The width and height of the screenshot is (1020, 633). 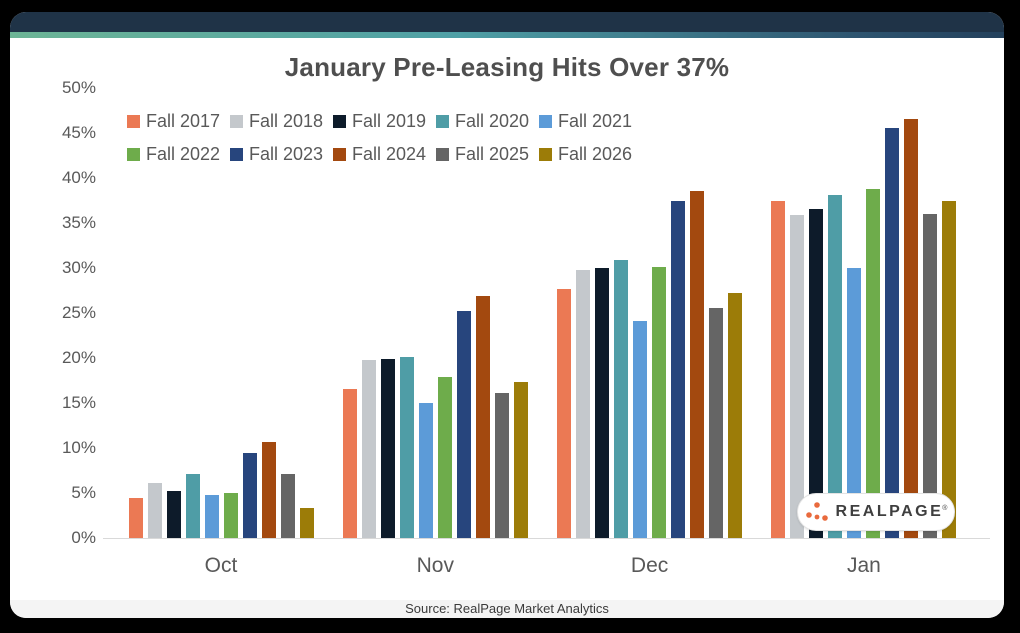 I want to click on bar-jan-fall-2023, so click(x=892, y=332).